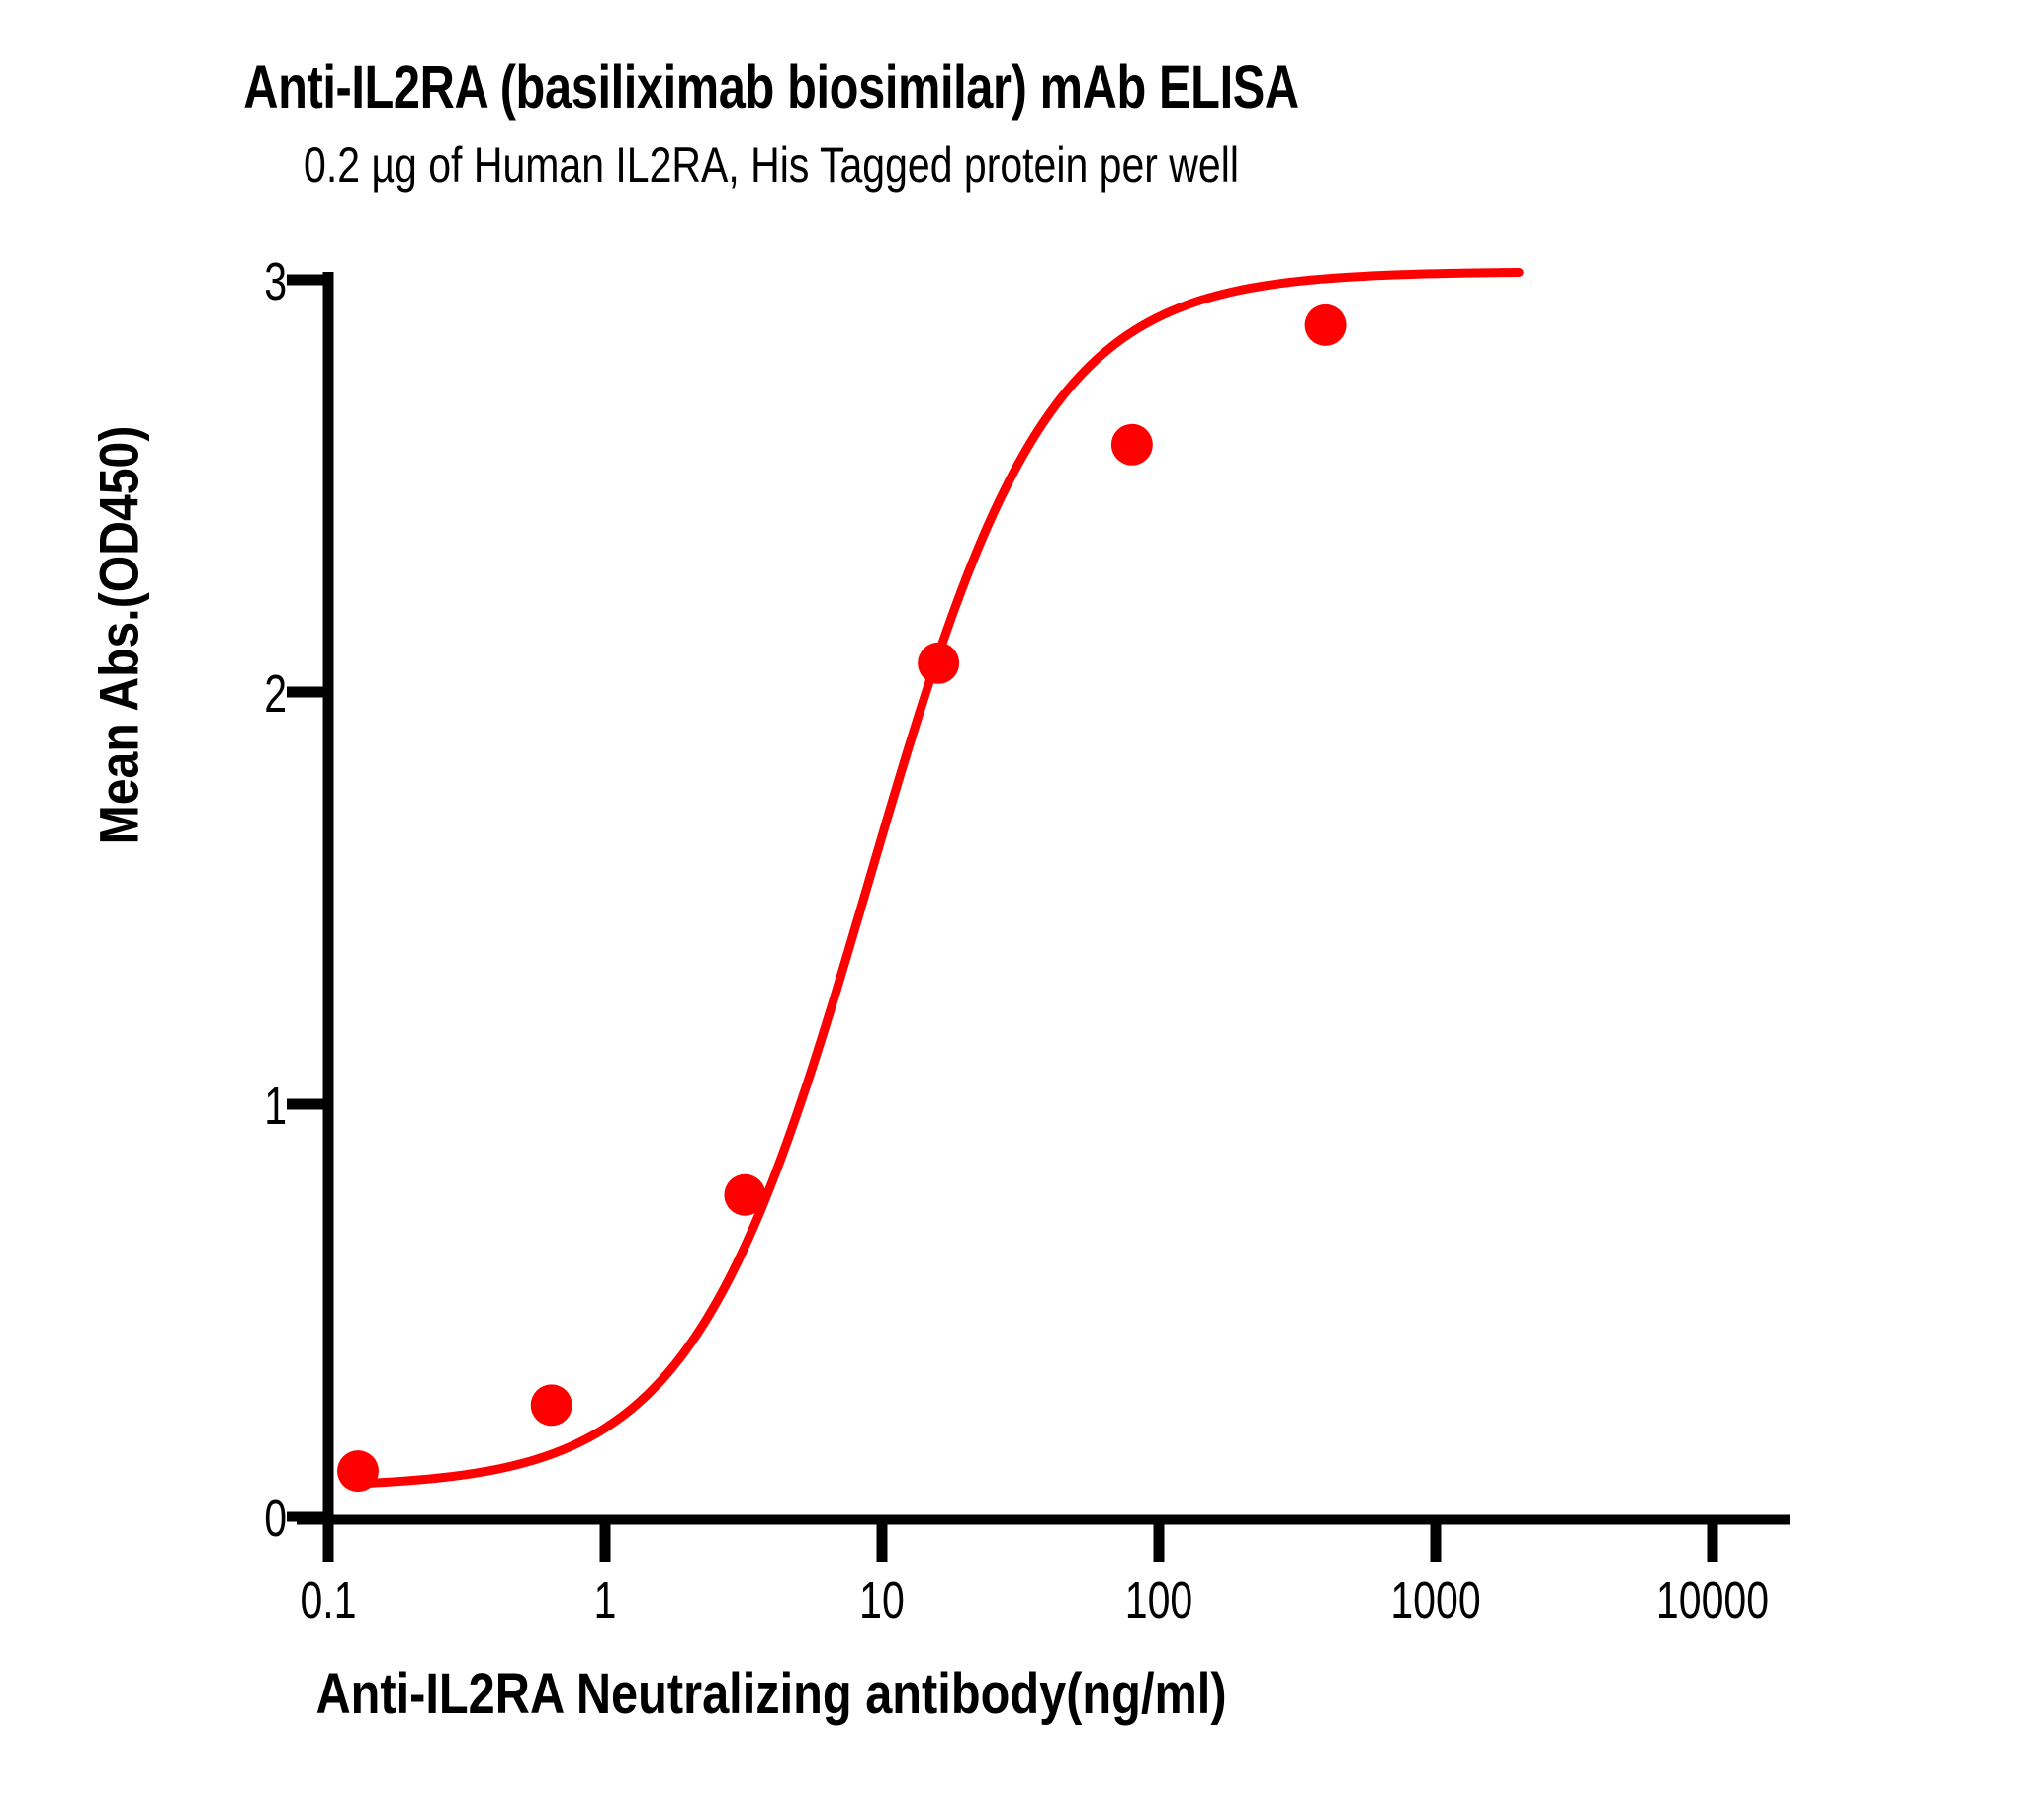  Describe the element at coordinates (307, 898) in the screenshot. I see `y-tick-marks` at that location.